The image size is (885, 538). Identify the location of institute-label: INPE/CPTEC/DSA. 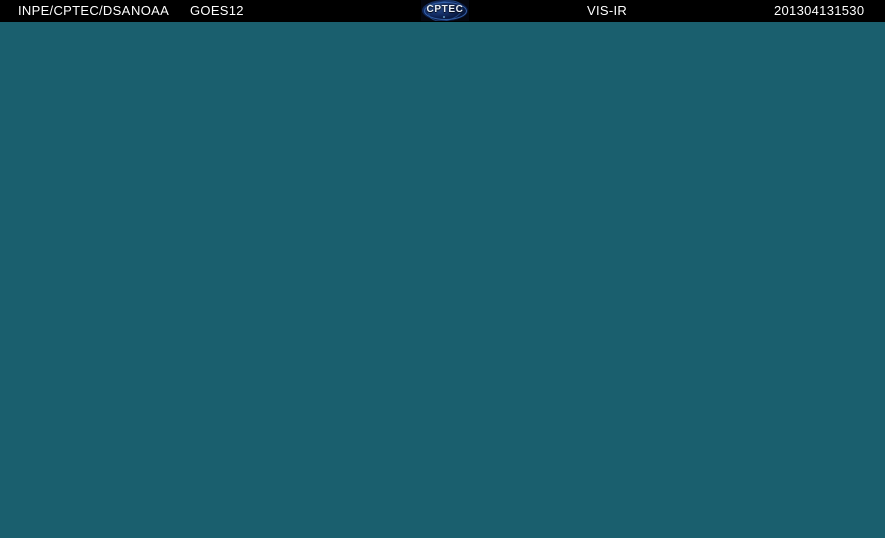
(74, 10).